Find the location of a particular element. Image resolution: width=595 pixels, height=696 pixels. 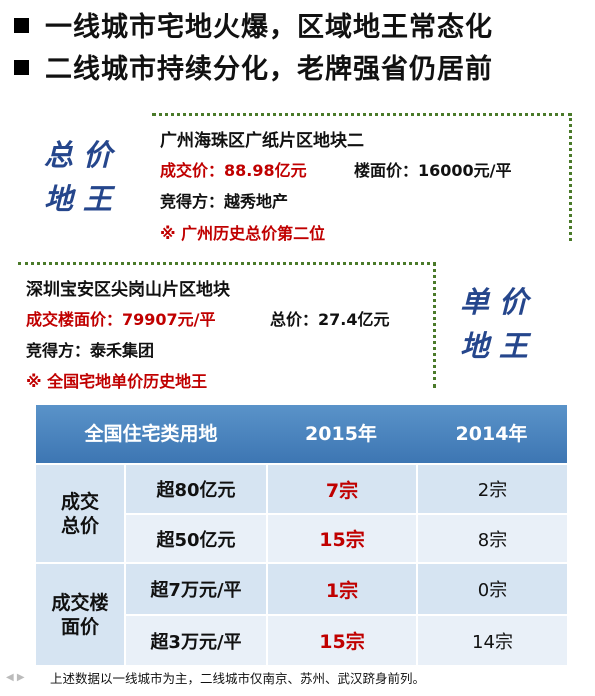

criterion-cell: 超80亿元 is located at coordinates (196, 489).